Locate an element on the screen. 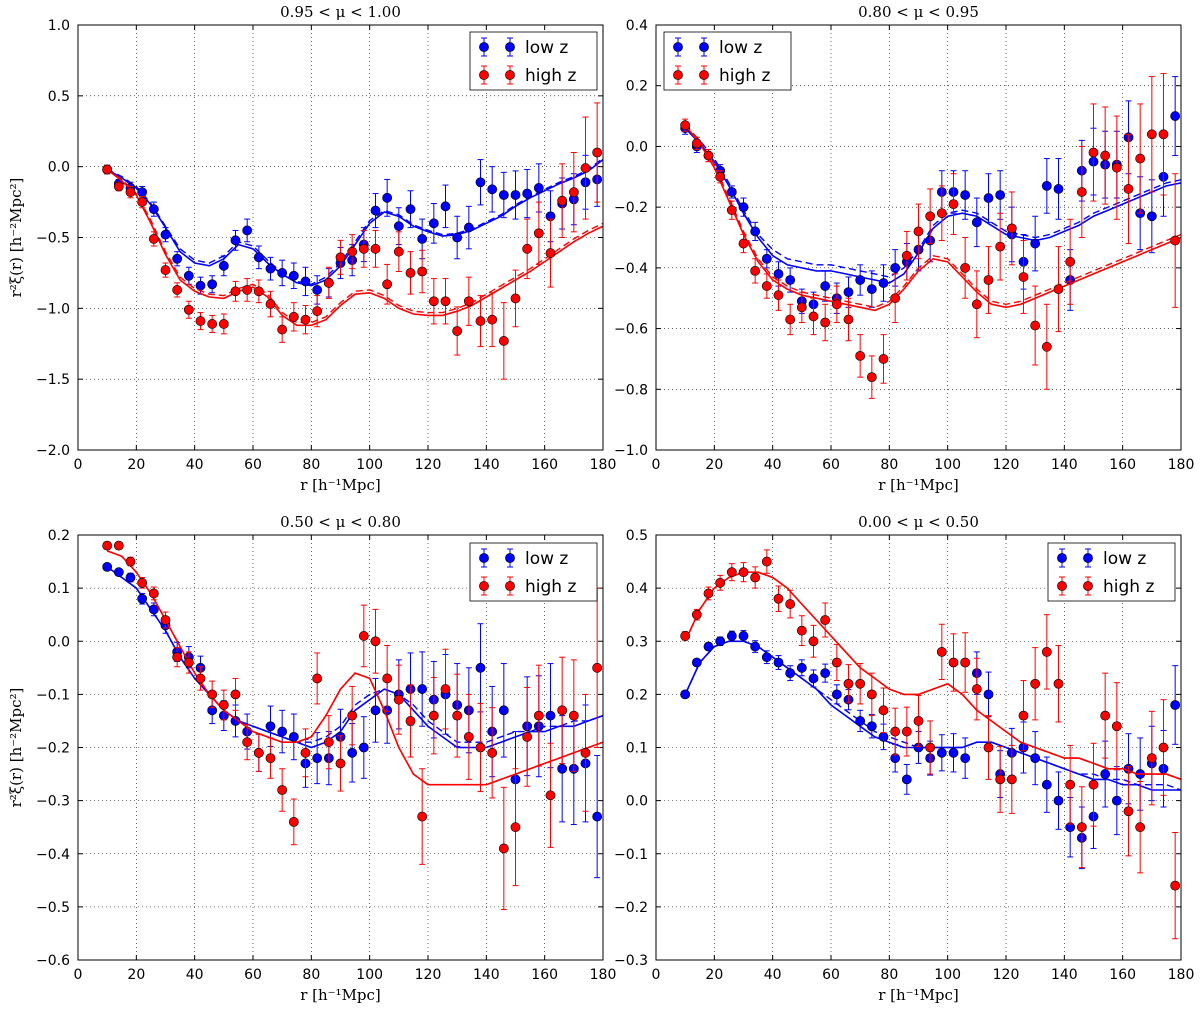 The height and width of the screenshot is (1017, 1200). chart-title: 0.50 < μ < 0.80 is located at coordinates (340, 522).